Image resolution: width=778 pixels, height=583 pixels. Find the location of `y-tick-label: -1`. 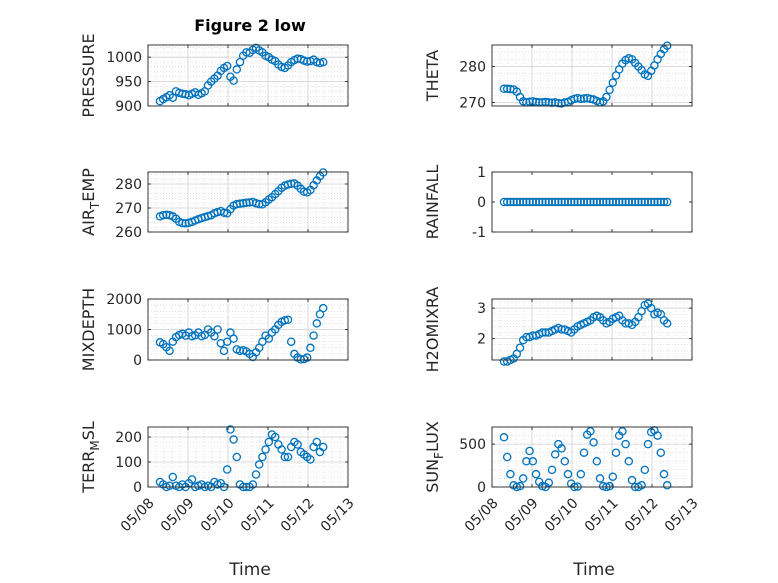

y-tick-label: -1 is located at coordinates (479, 233).